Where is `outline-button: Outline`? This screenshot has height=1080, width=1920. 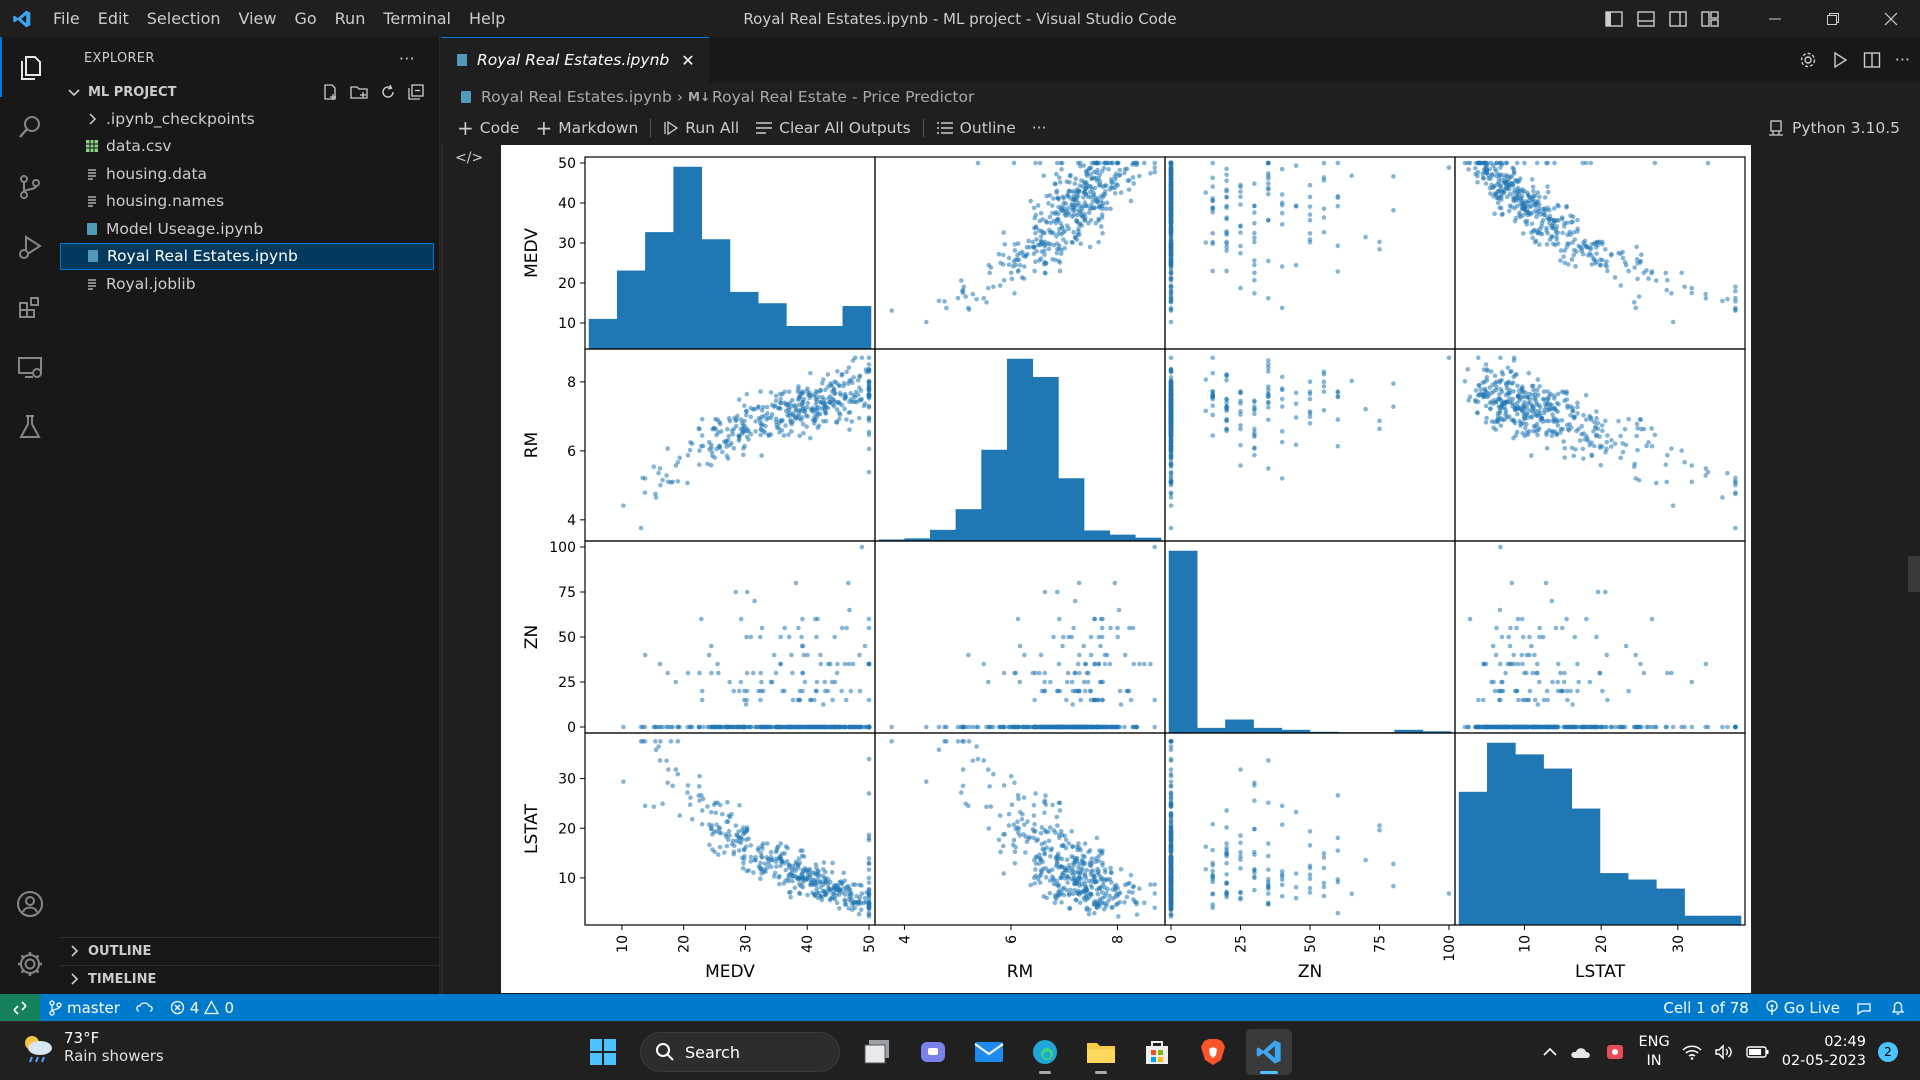 outline-button: Outline is located at coordinates (976, 128).